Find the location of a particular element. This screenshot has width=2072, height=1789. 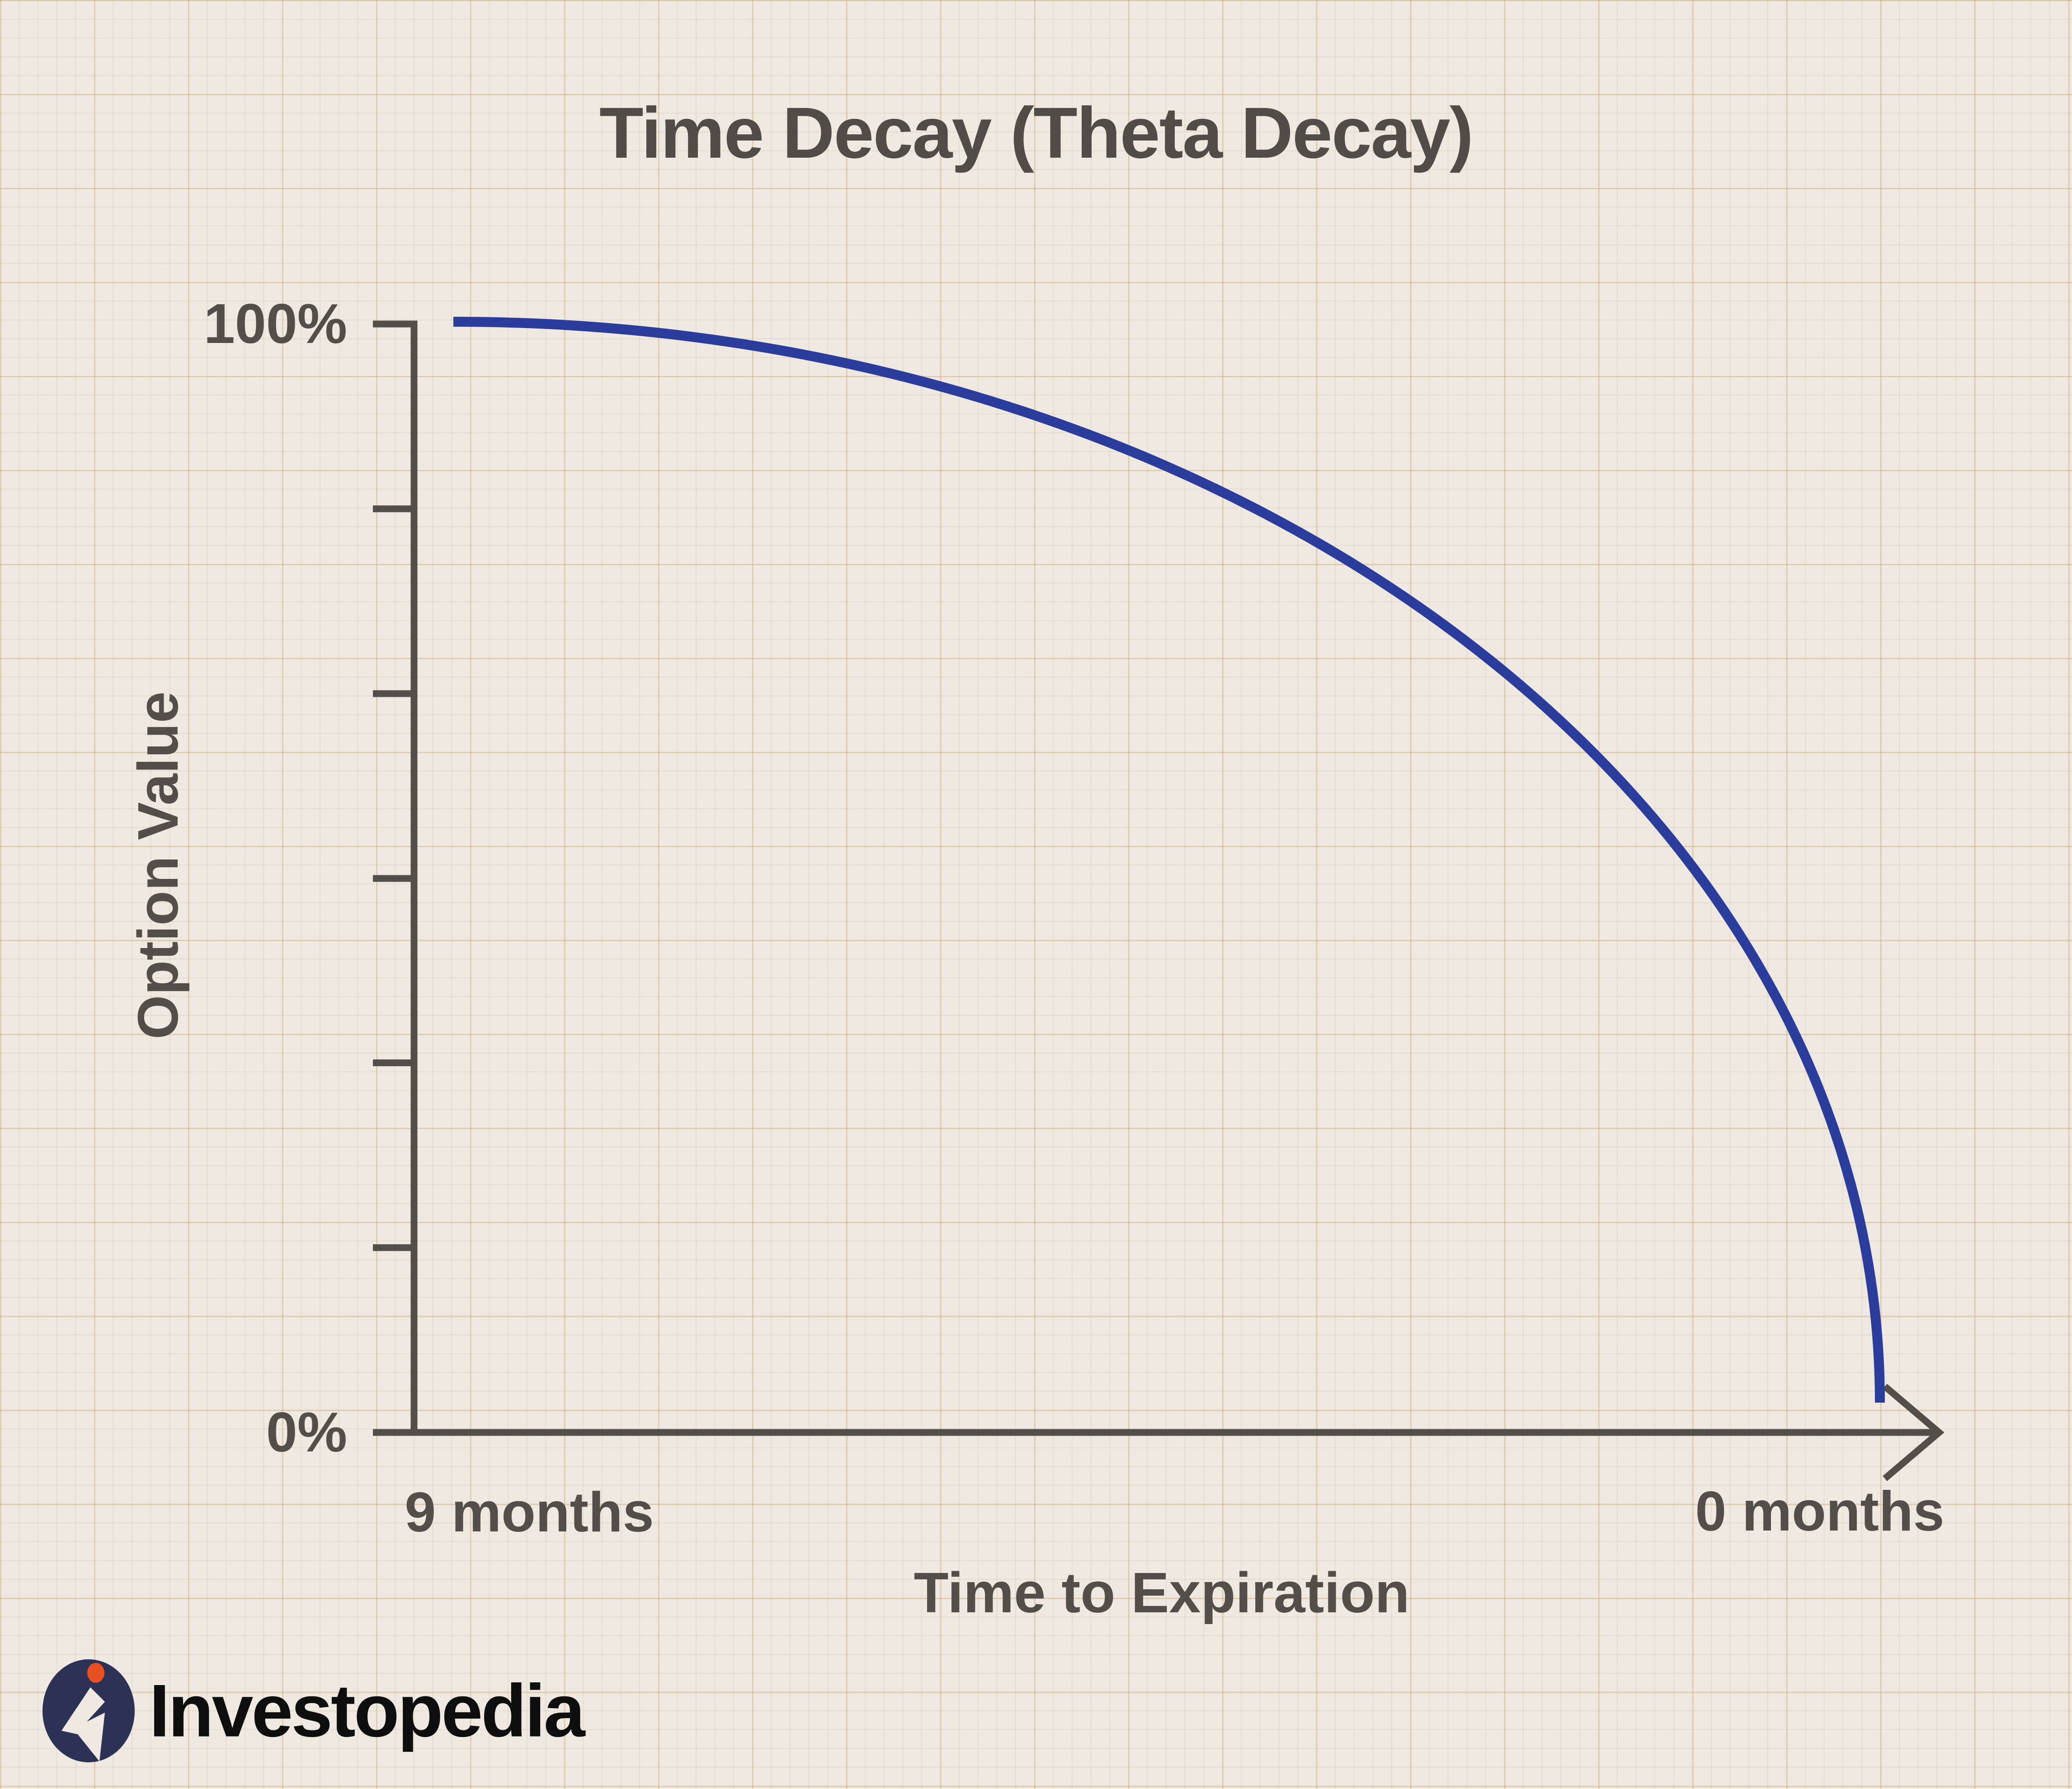

investopedia-wordmark: Investopedia is located at coordinates (367, 1710).